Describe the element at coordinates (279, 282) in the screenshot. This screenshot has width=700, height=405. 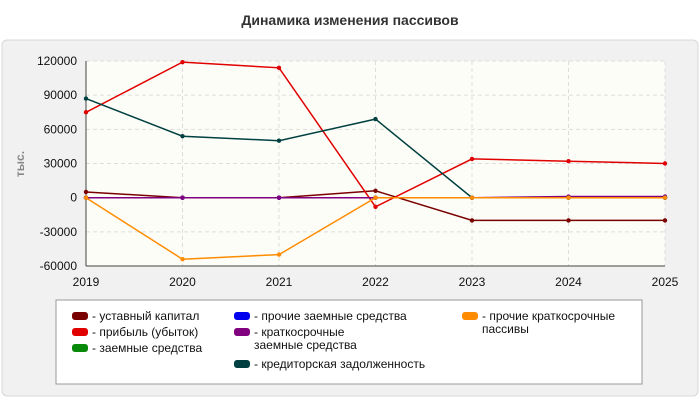
I see `x-tick-label: 2021` at that location.